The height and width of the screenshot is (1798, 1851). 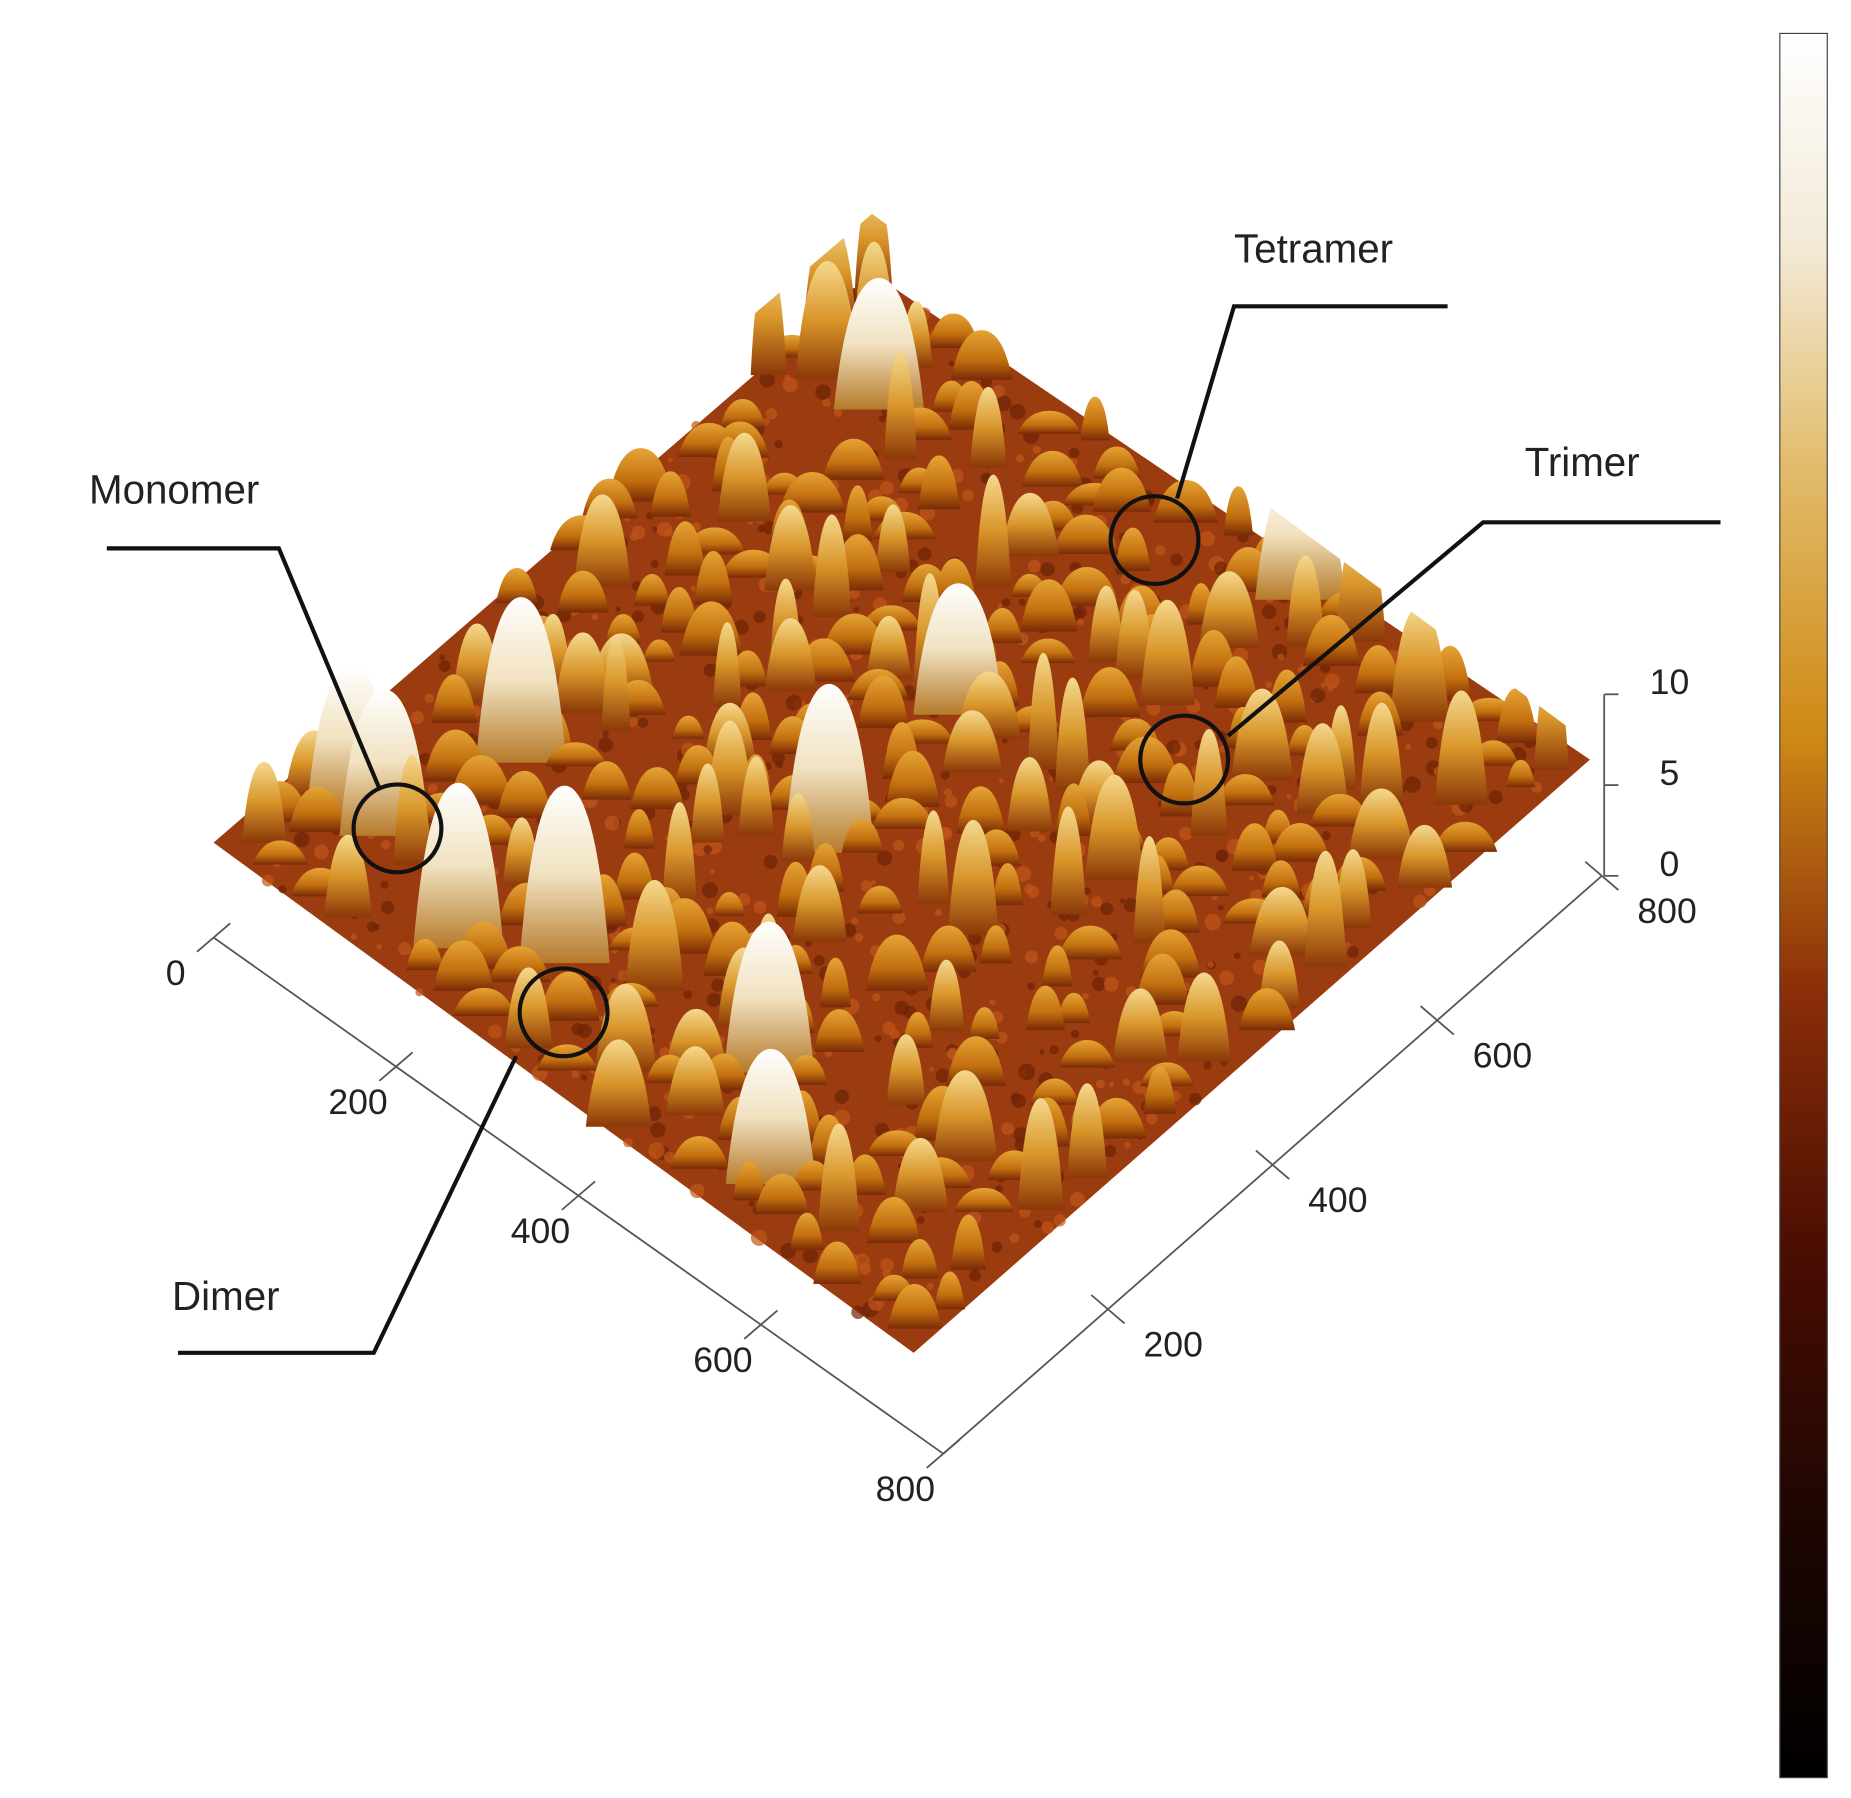 I want to click on x-tick-out, so click(x=570, y=1202).